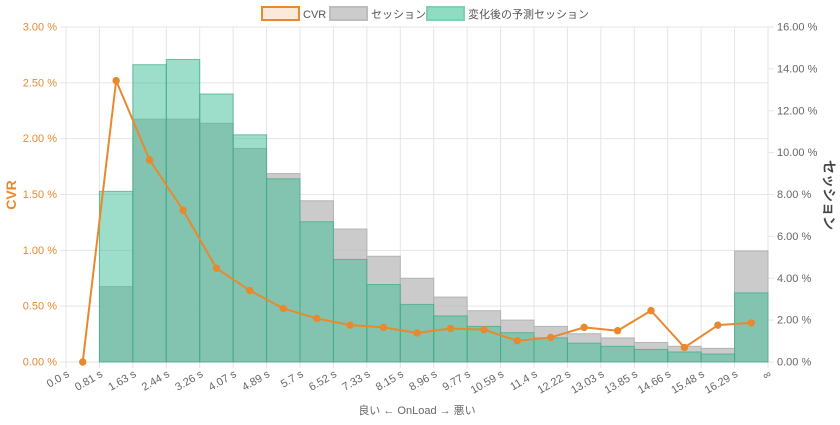 The width and height of the screenshot is (840, 425). I want to click on left-axis-tick-label: 1.50 %, so click(40, 195).